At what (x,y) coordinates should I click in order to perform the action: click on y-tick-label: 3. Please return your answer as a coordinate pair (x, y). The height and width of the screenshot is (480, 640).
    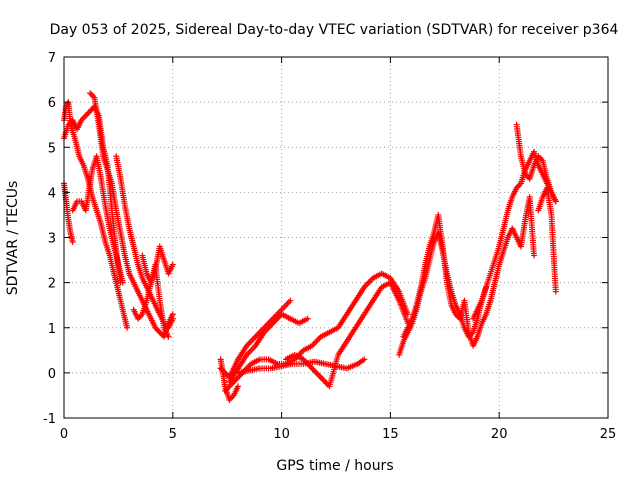
    Looking at the image, I should click on (52, 239).